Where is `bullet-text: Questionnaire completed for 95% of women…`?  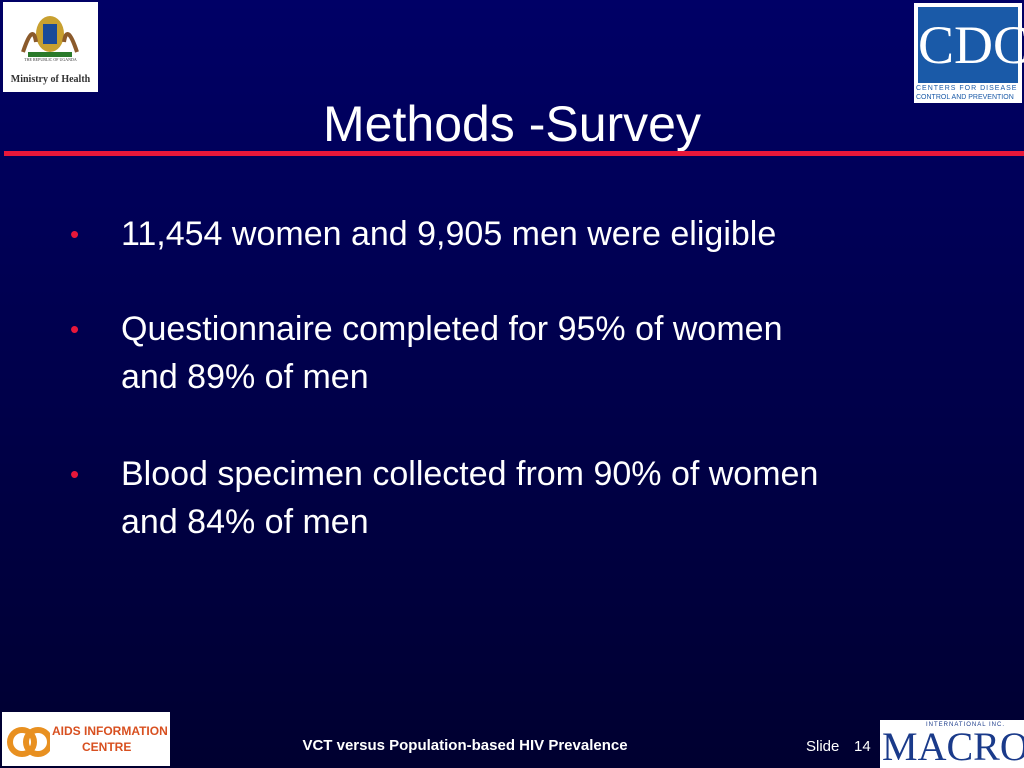 bullet-text: Questionnaire completed for 95% of women… is located at coordinates (545, 353).